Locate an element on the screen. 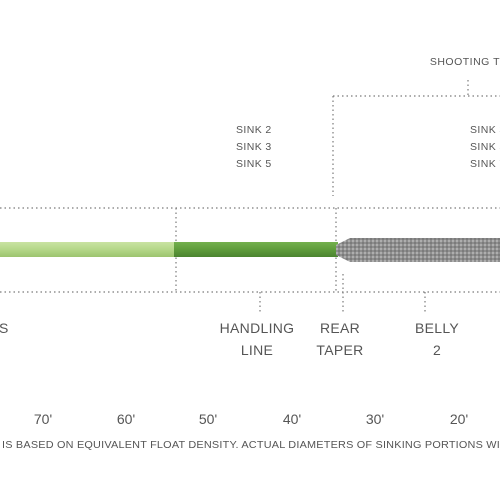 The image size is (500, 500). distance-scale: 70' 60' 50' 40' 30' 20' is located at coordinates (251, 419).